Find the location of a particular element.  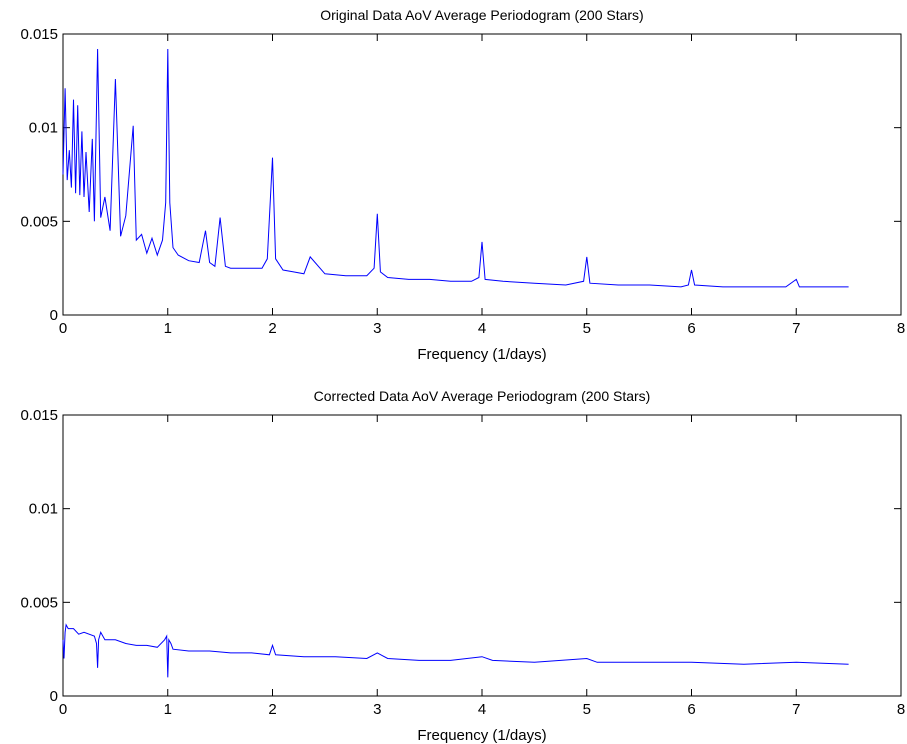

series is located at coordinates (455, 650).